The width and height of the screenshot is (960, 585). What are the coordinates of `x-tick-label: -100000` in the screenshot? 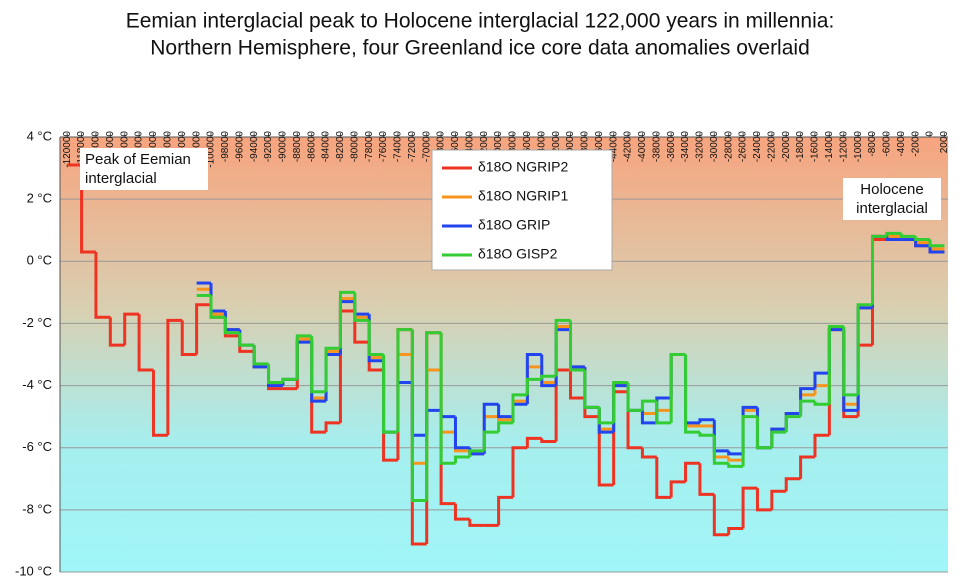 It's located at (211, 149).